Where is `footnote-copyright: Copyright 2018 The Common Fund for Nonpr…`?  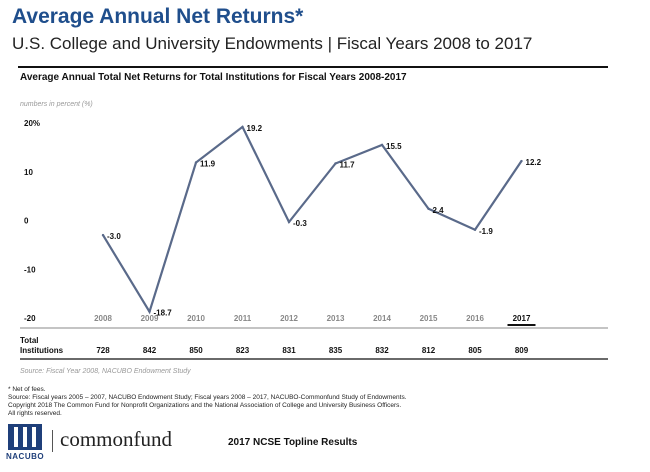
footnote-copyright: Copyright 2018 The Common Fund for Nonpr… is located at coordinates (205, 405).